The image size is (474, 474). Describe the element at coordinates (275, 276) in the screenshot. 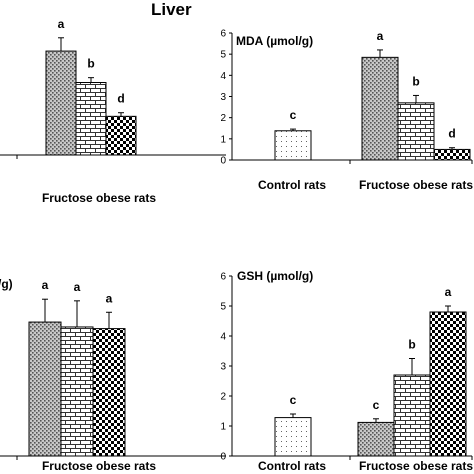

I see `y-axis-label: GSH (µmol/g)` at that location.